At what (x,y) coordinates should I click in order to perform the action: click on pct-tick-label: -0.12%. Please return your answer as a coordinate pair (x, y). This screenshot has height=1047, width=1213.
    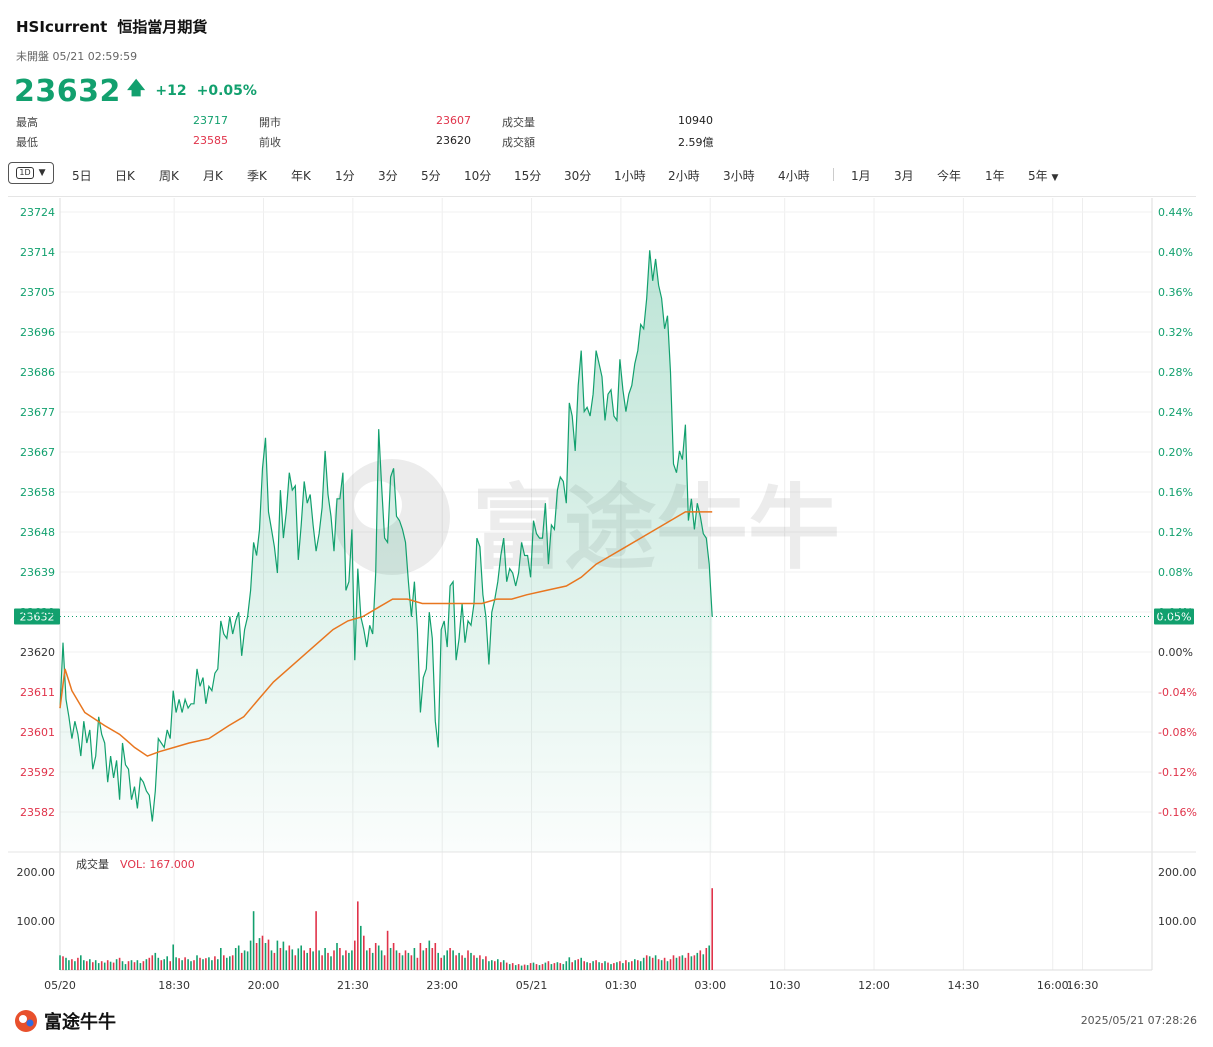
    Looking at the image, I should click on (1177, 772).